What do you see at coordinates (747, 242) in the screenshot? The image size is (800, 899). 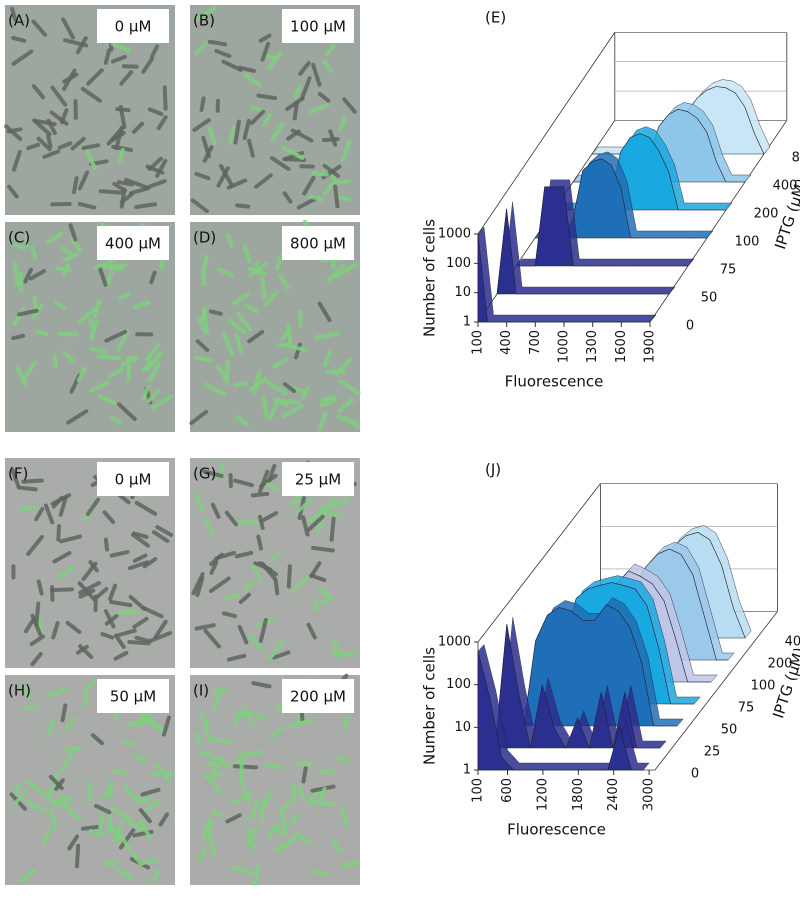 I see `z-tick-label: 100` at bounding box center [747, 242].